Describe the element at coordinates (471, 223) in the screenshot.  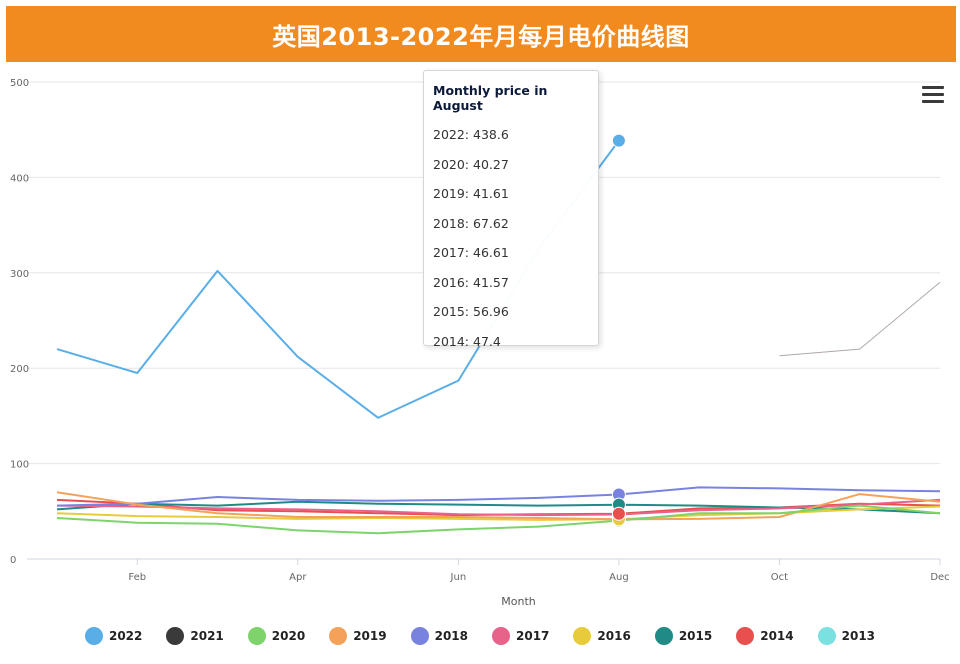
I see `tooltip-row: 2018: 67.62` at that location.